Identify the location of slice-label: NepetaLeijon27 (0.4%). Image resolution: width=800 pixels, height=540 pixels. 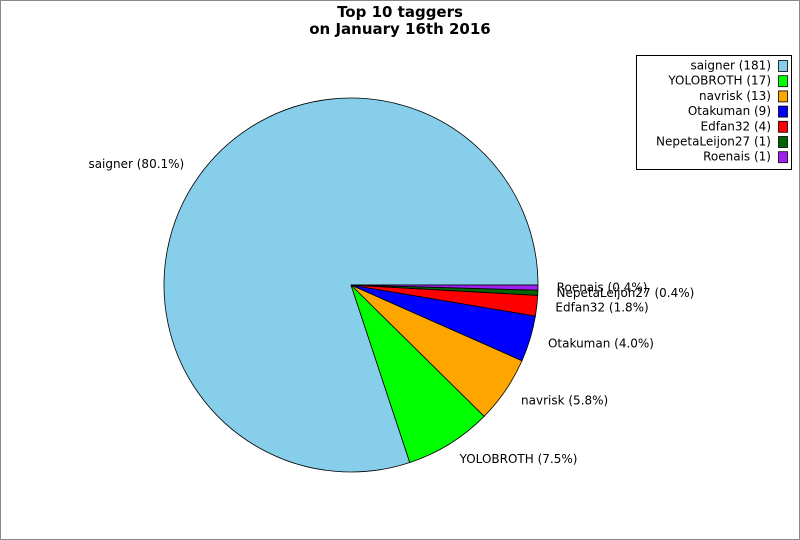
(626, 293).